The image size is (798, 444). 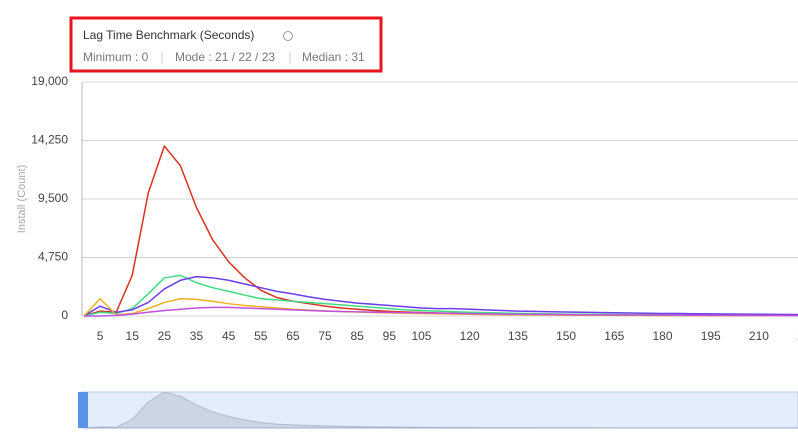 What do you see at coordinates (64, 315) in the screenshot?
I see `y-tick-label: 0` at bounding box center [64, 315].